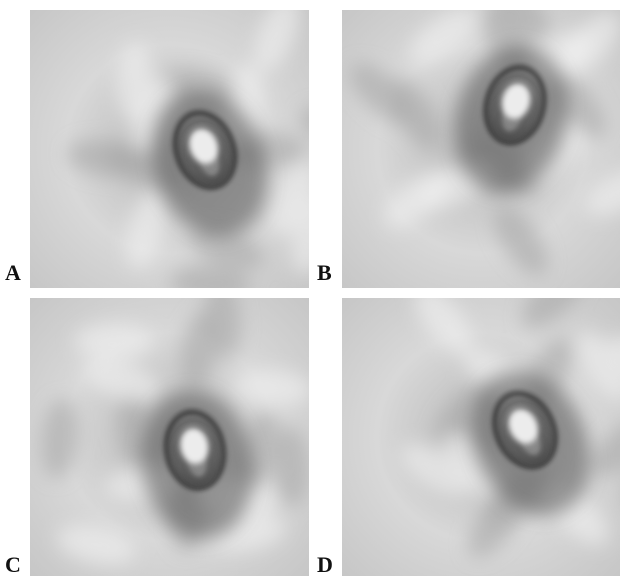  Describe the element at coordinates (13, 564) in the screenshot. I see `panel-label: C` at that location.